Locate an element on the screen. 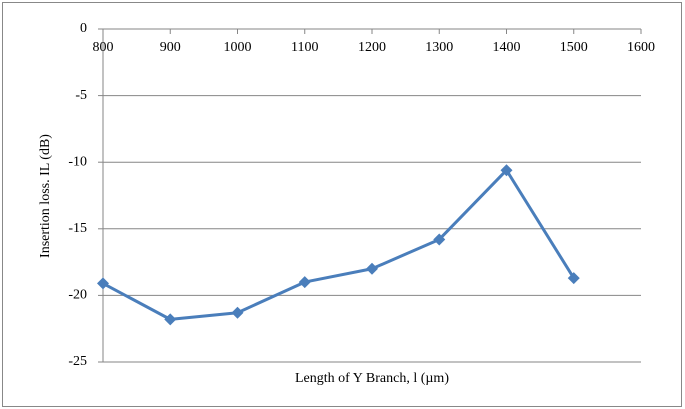 This screenshot has width=685, height=409. x-tick-label: 800 is located at coordinates (103, 47).